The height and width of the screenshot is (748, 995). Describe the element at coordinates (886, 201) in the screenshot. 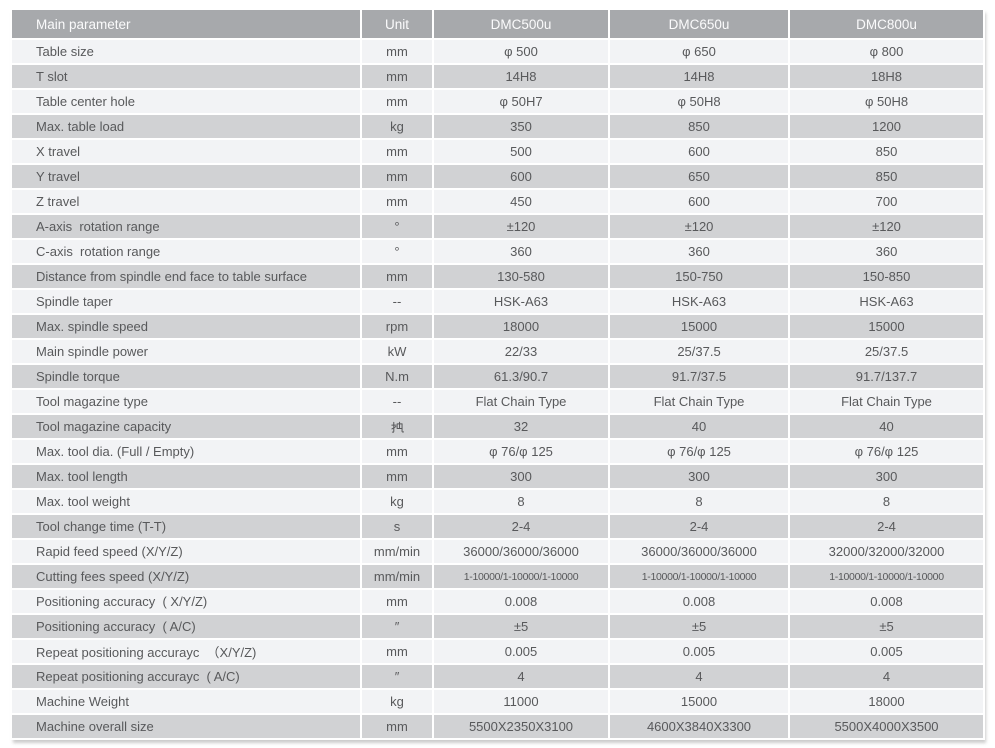

I see `value-dmc800u: 700` at that location.